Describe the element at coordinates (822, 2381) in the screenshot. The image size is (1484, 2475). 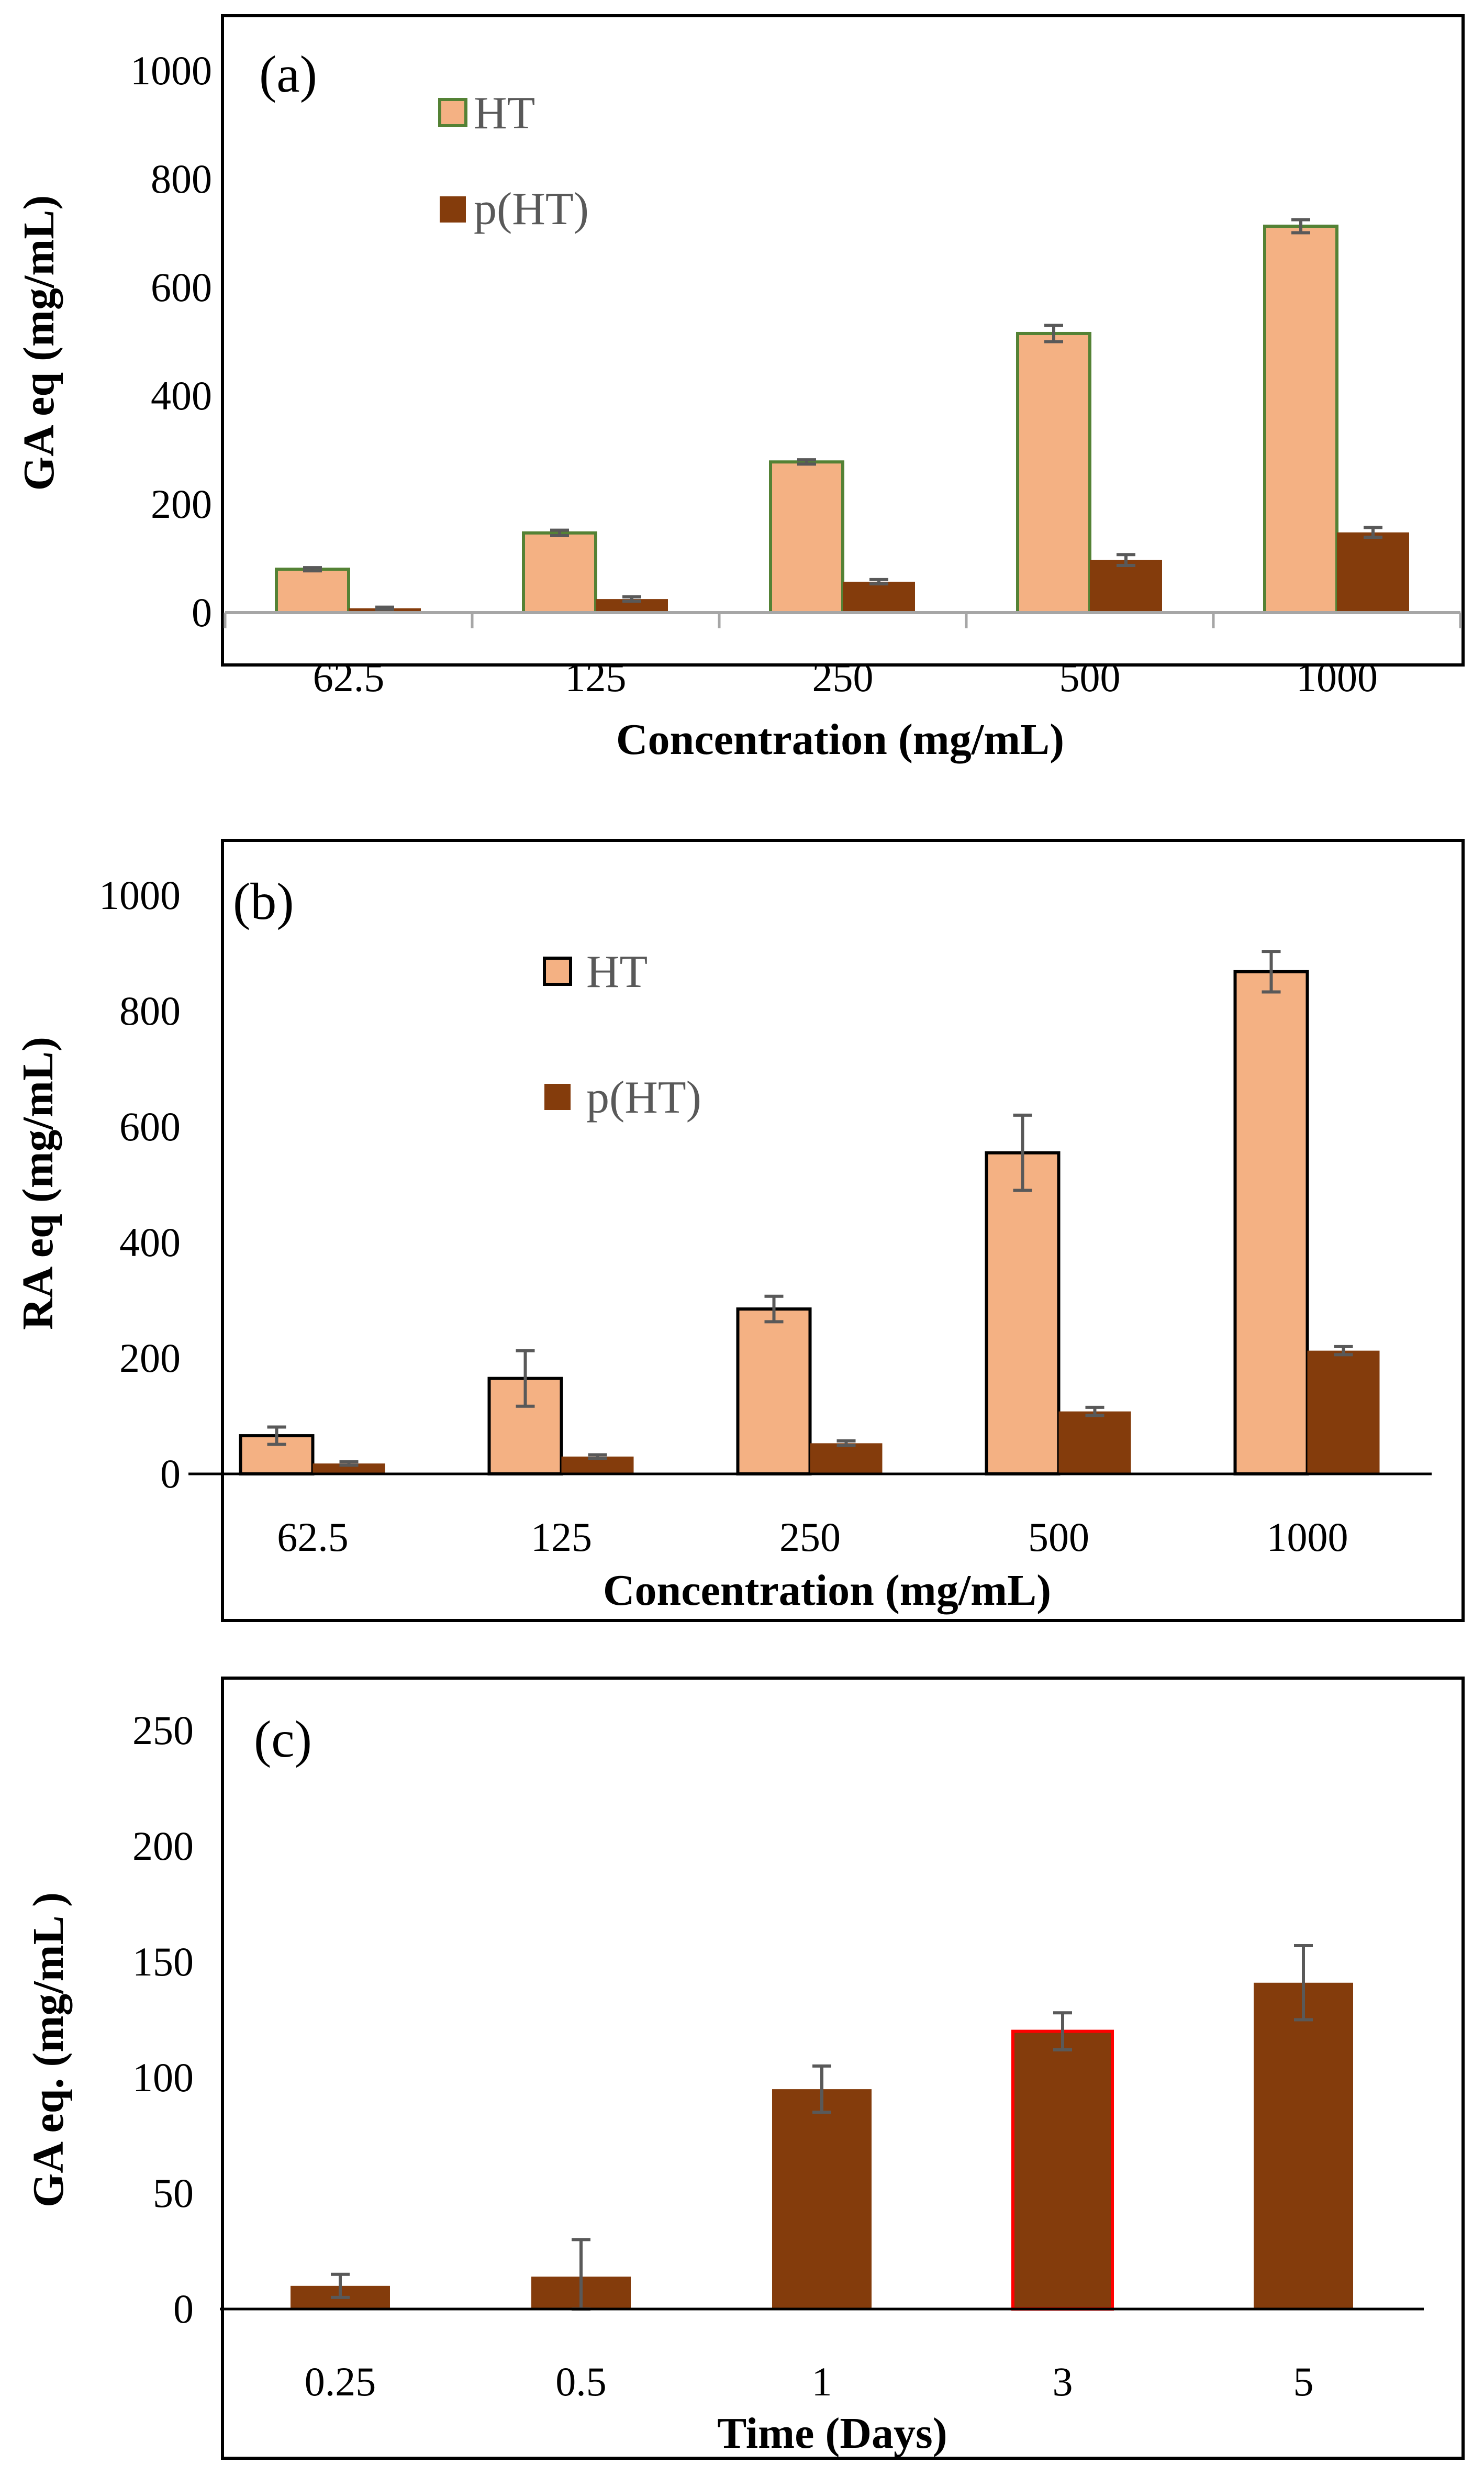
I see `panel-c-x-tick-label: 1` at that location.